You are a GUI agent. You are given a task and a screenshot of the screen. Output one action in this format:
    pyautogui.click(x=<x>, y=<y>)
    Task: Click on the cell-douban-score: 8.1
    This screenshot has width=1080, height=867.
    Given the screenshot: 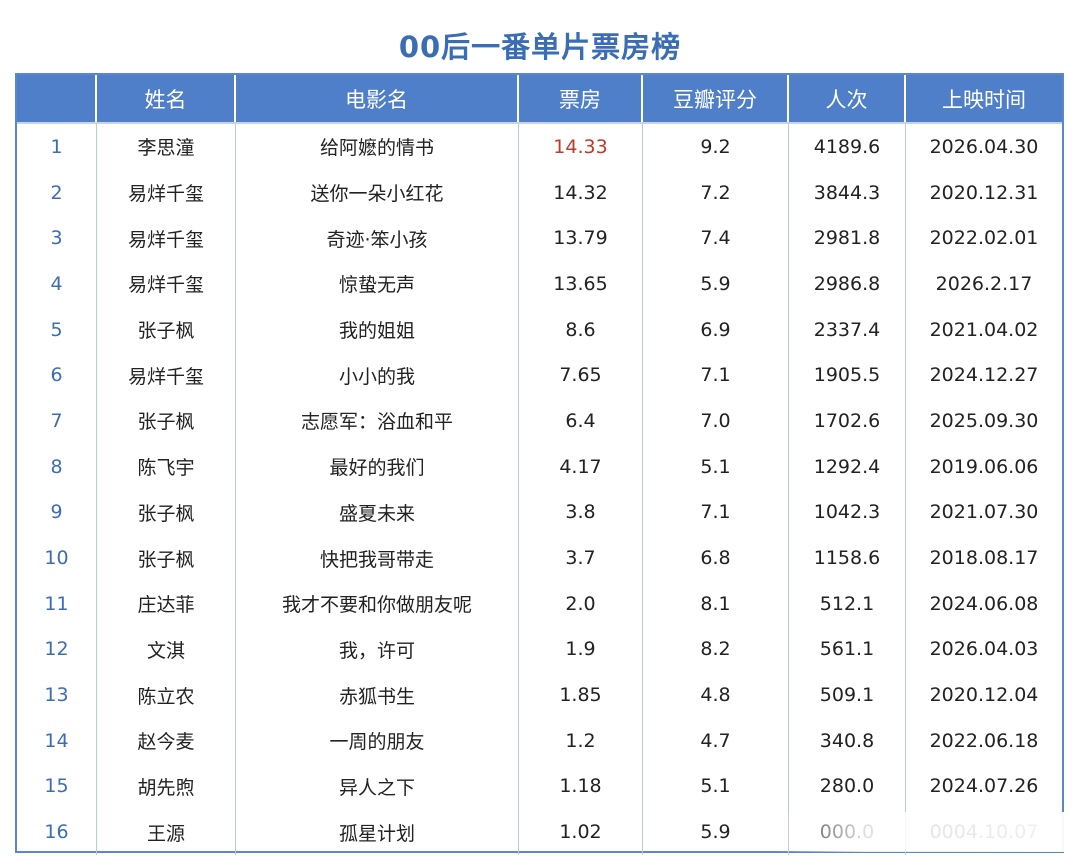 What is the action you would take?
    pyautogui.click(x=716, y=603)
    